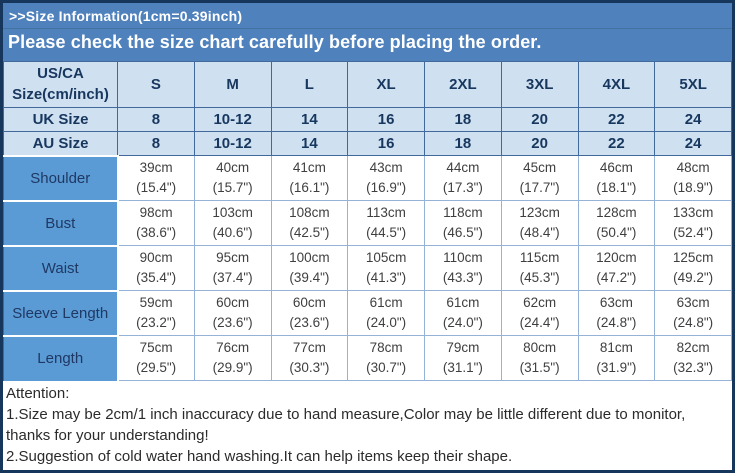  What do you see at coordinates (463, 119) in the screenshot?
I see `region-size-value: 18` at bounding box center [463, 119].